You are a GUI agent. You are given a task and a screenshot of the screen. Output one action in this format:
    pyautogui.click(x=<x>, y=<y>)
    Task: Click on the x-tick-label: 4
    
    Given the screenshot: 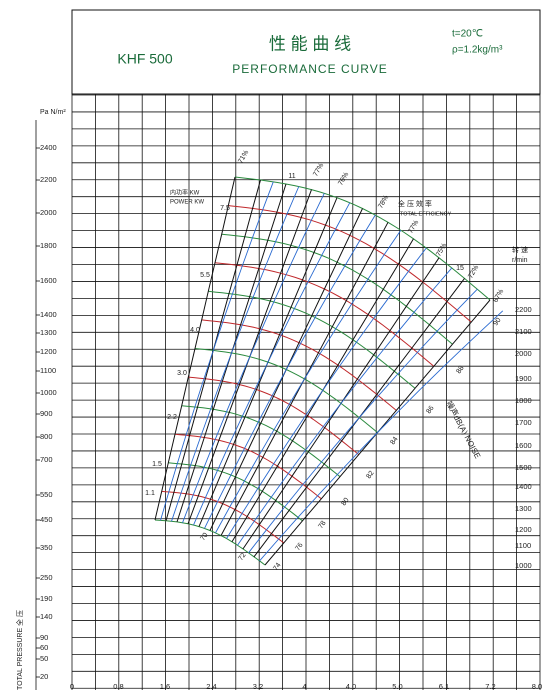 What is the action you would take?
    pyautogui.click(x=304, y=686)
    